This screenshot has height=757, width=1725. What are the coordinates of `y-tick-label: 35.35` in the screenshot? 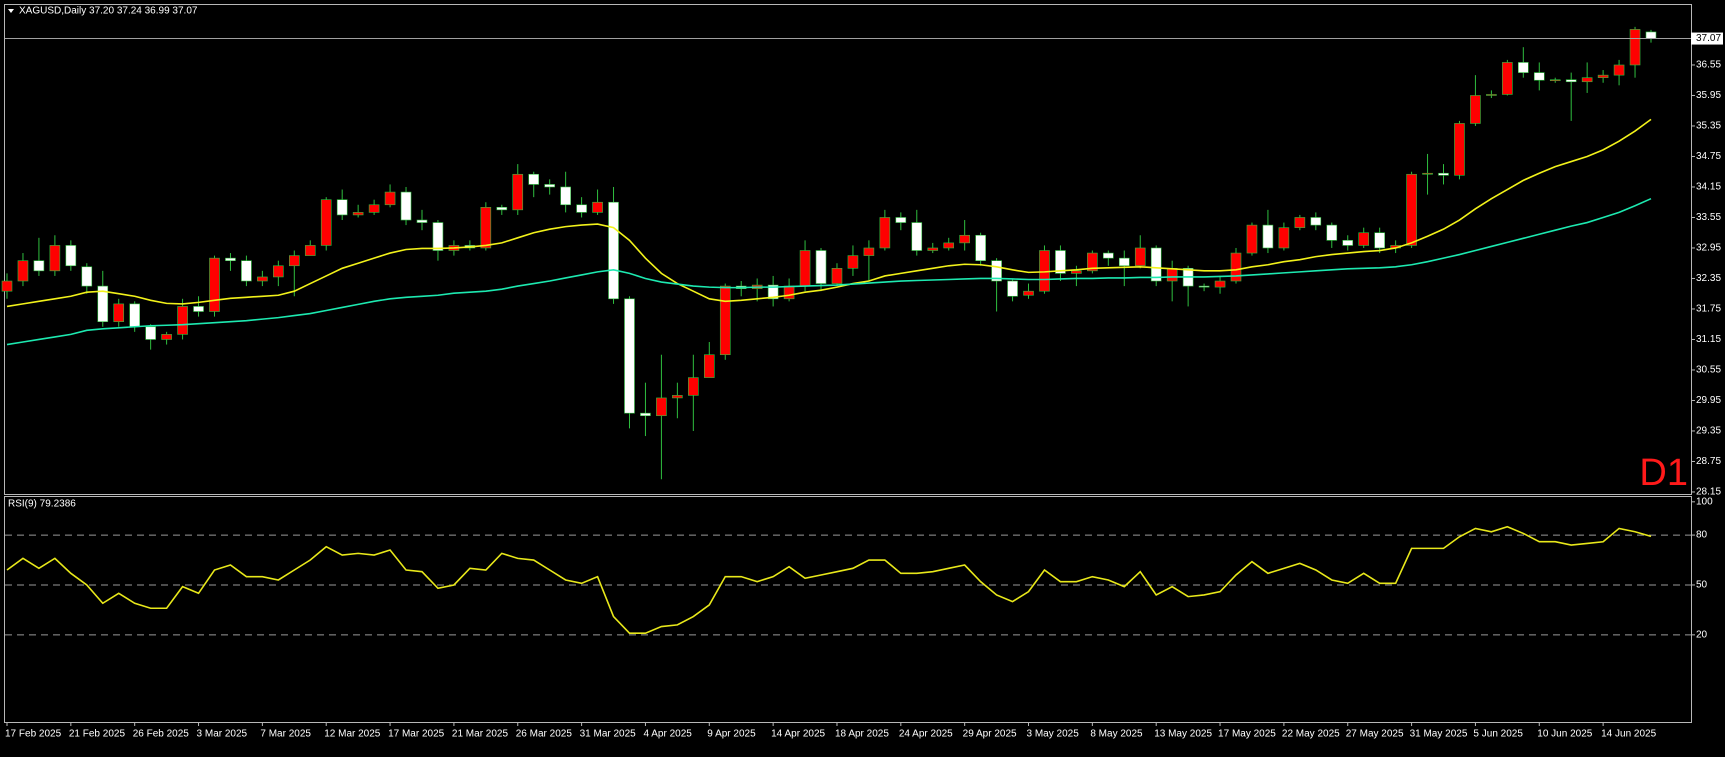 It's located at (1708, 126).